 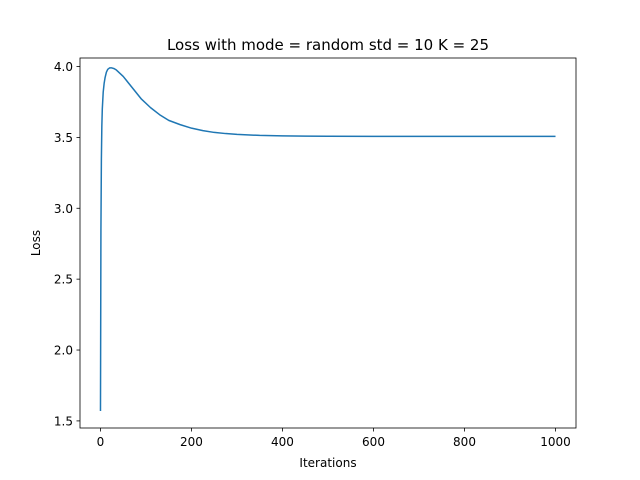 I want to click on y-axis-title: Loss, so click(x=36, y=243).